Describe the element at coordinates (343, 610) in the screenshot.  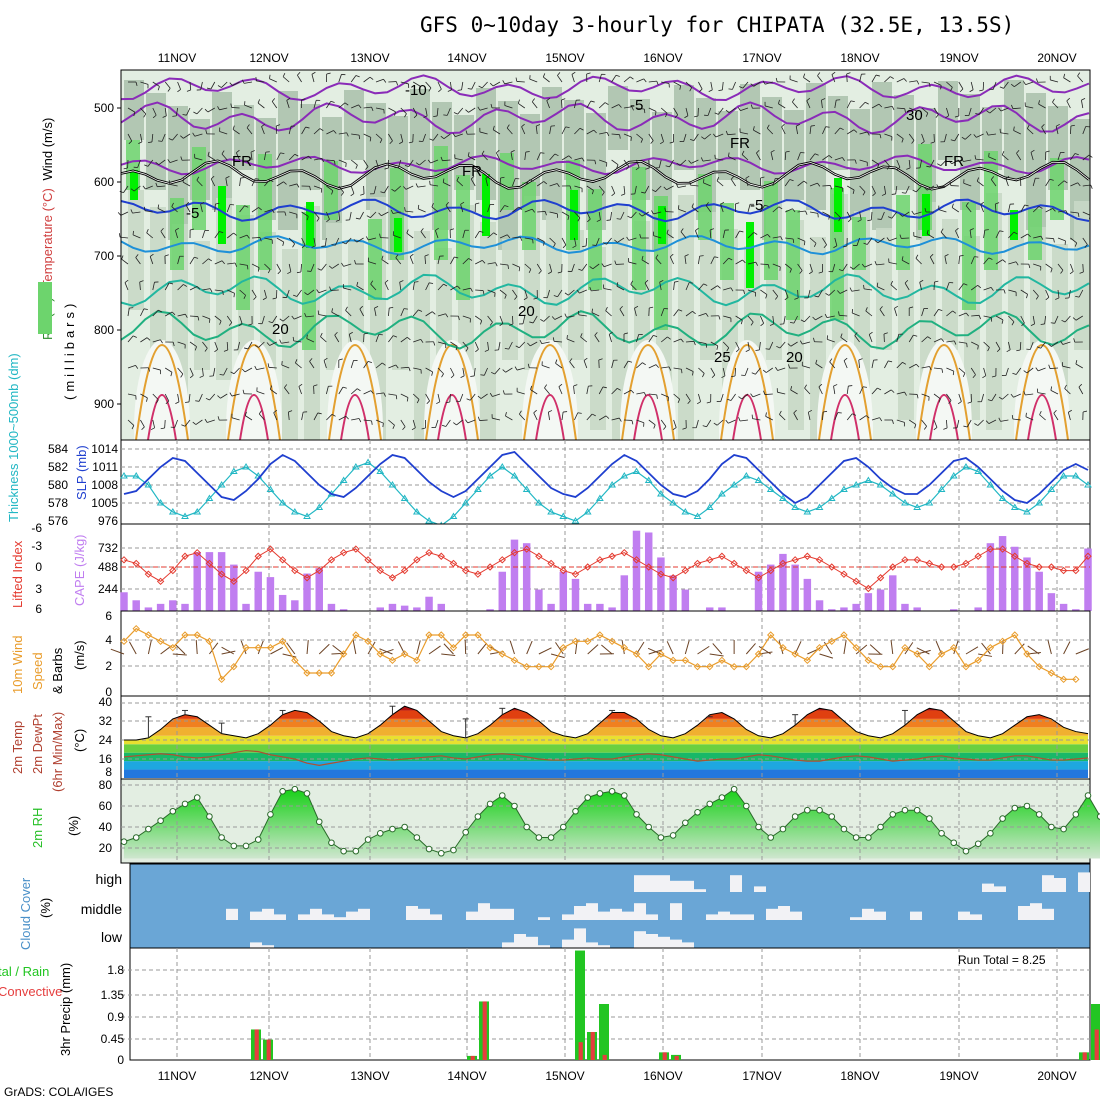
I see `cape-bar` at that location.